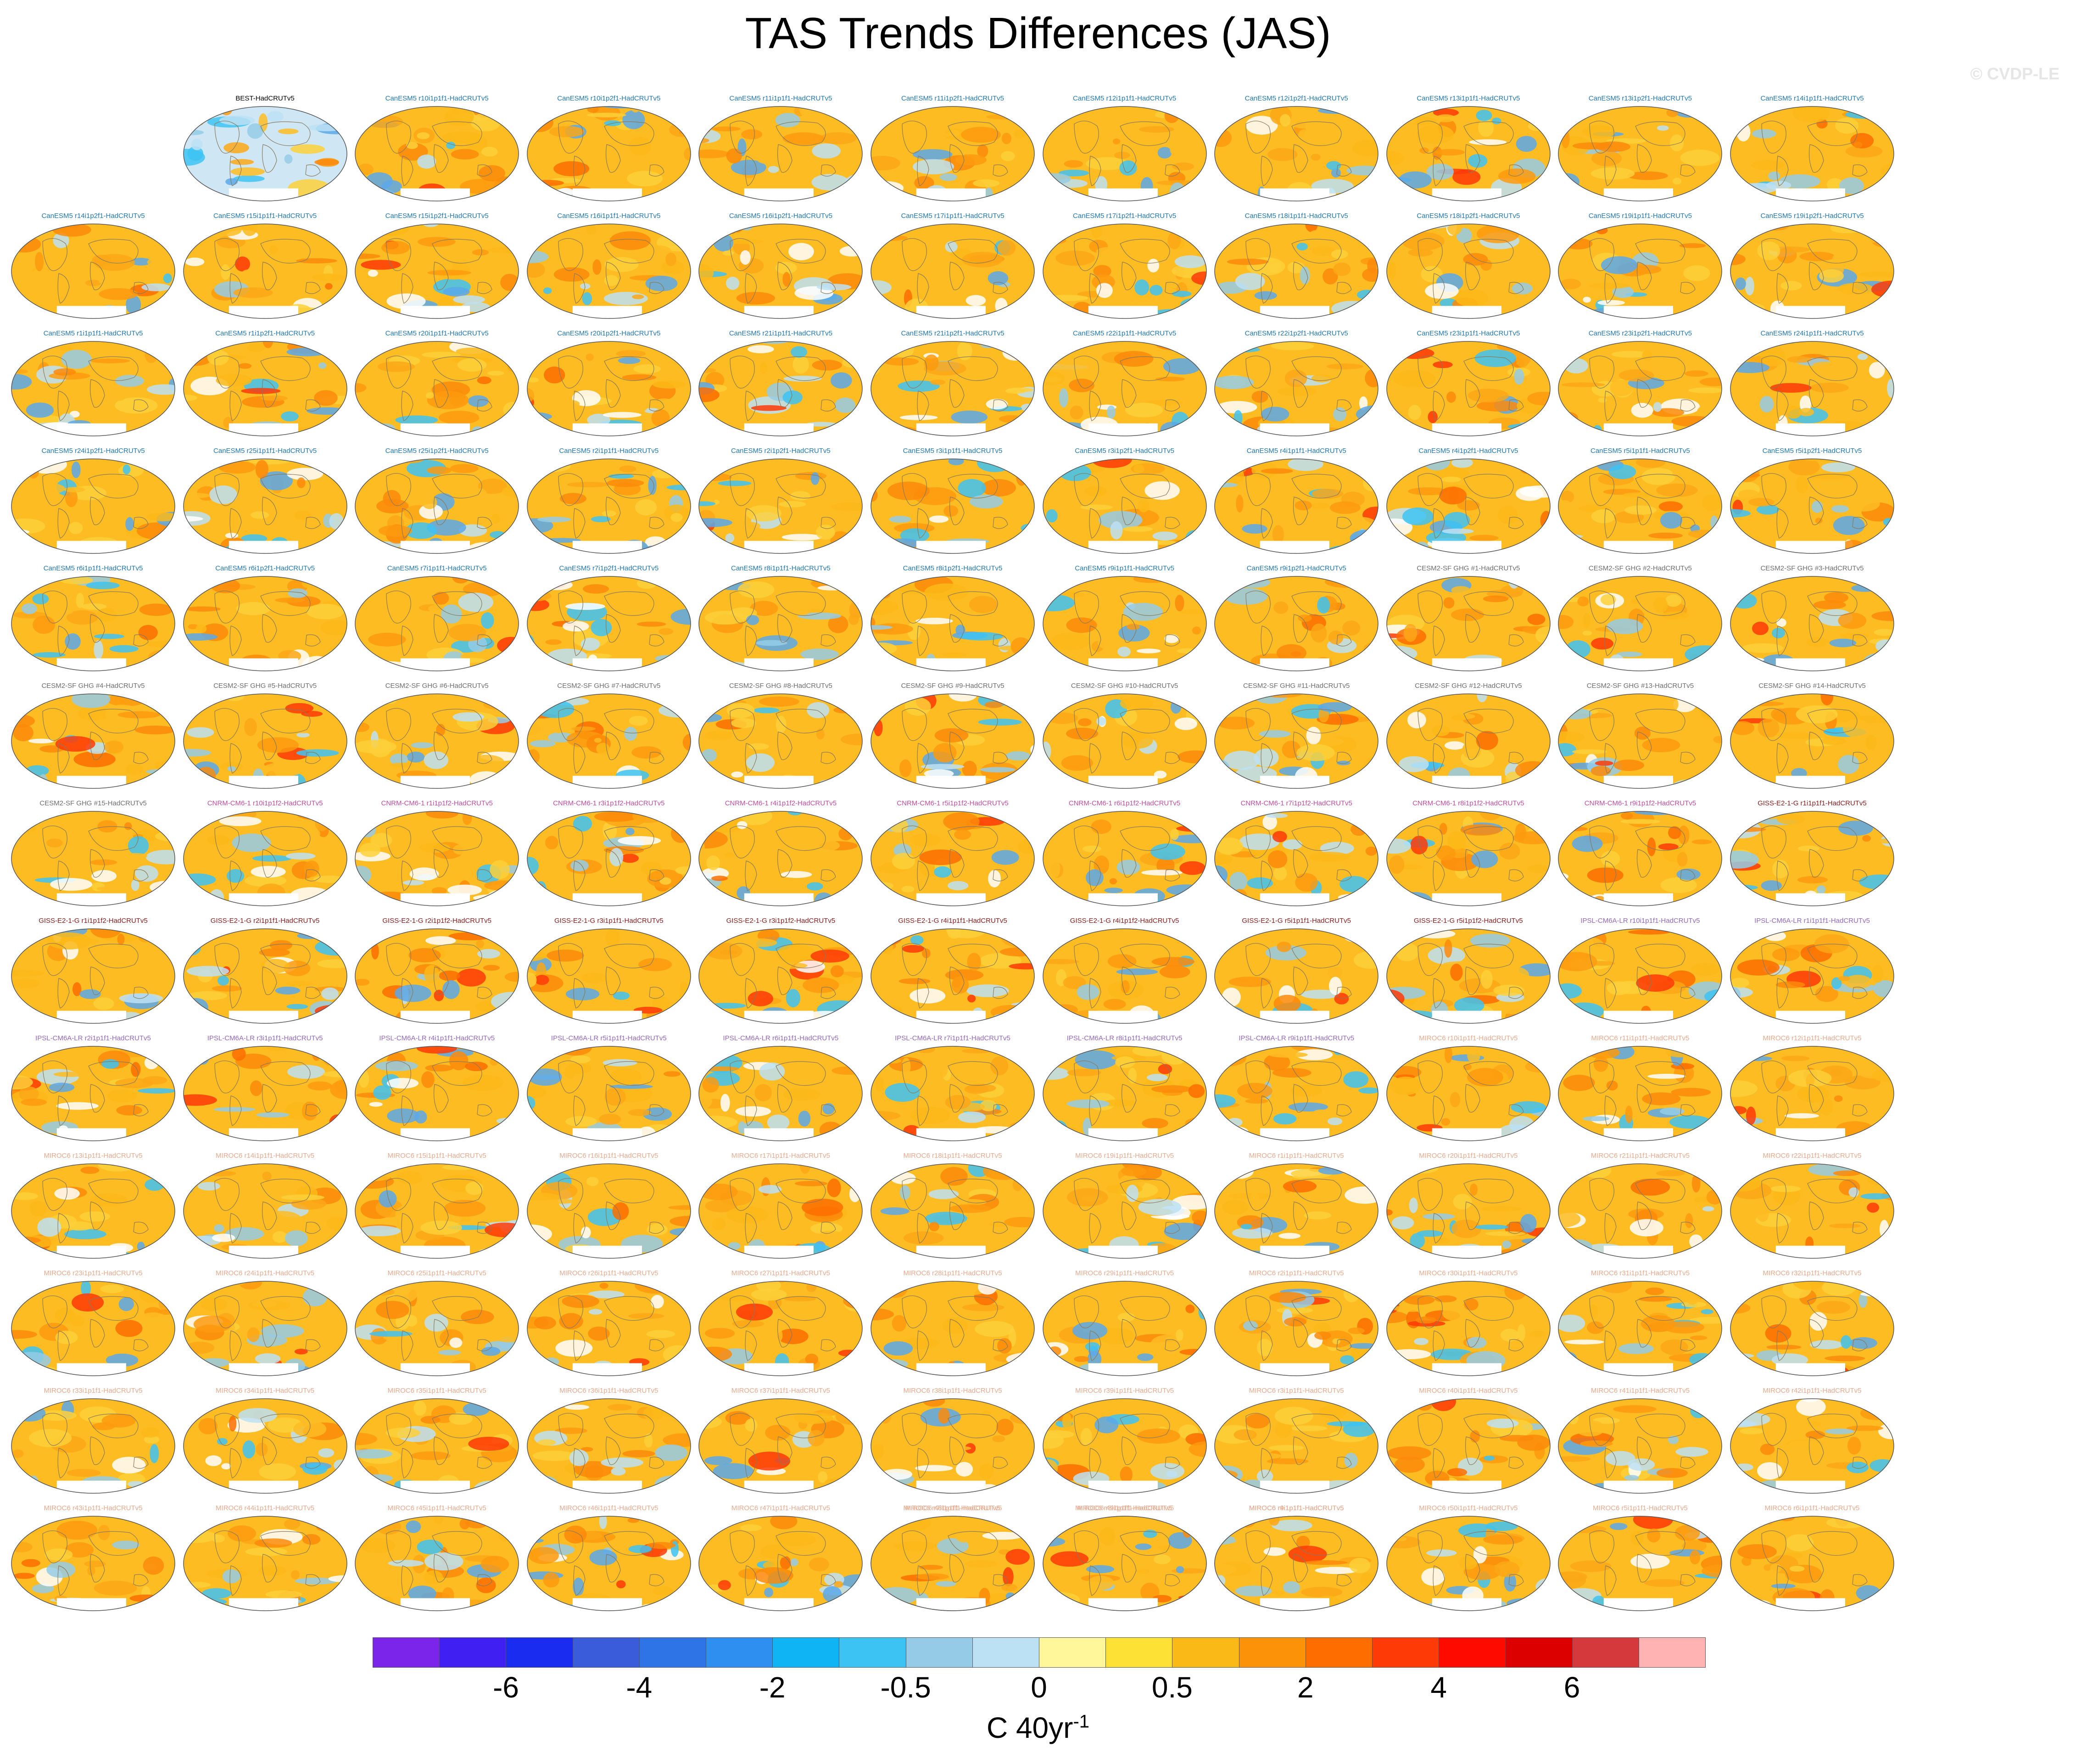  I want to click on map-panel: CanESM5 r15i1p1f1-HadCRUTv5, so click(265, 269).